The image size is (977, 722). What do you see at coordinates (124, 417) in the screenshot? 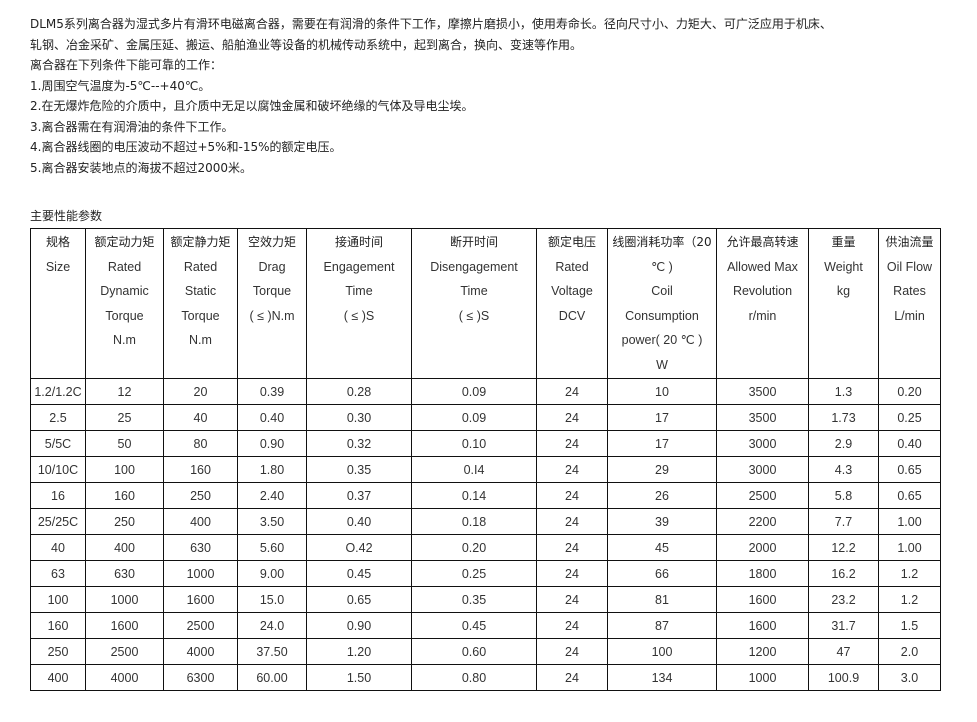
I see `table-cell: 25` at bounding box center [124, 417].